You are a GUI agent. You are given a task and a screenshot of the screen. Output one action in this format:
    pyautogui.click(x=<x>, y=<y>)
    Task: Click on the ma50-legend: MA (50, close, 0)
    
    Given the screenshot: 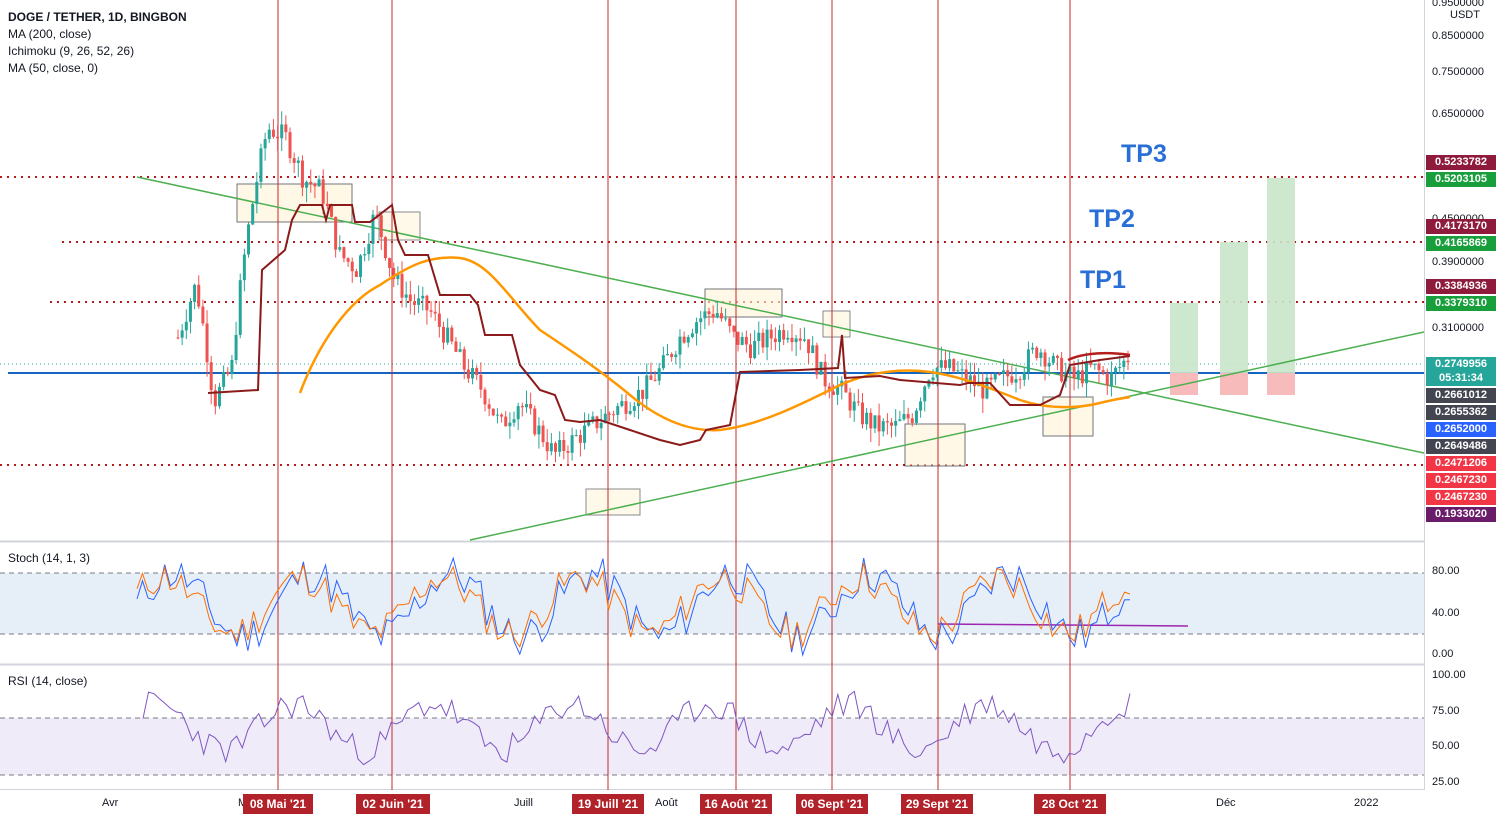 What is the action you would take?
    pyautogui.click(x=53, y=68)
    